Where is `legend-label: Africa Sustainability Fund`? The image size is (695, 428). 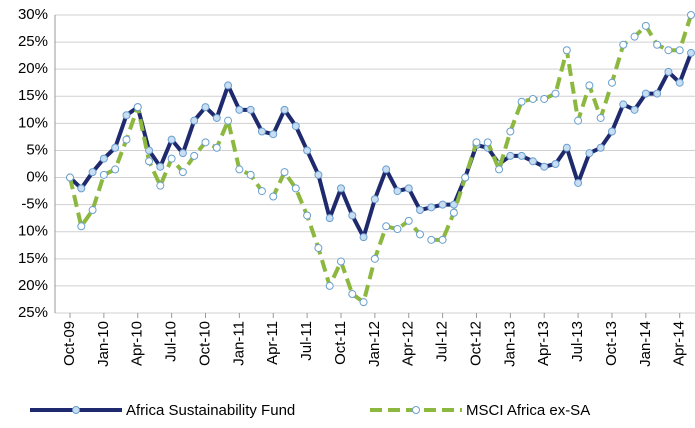 legend-label: Africa Sustainability Fund is located at coordinates (210, 410).